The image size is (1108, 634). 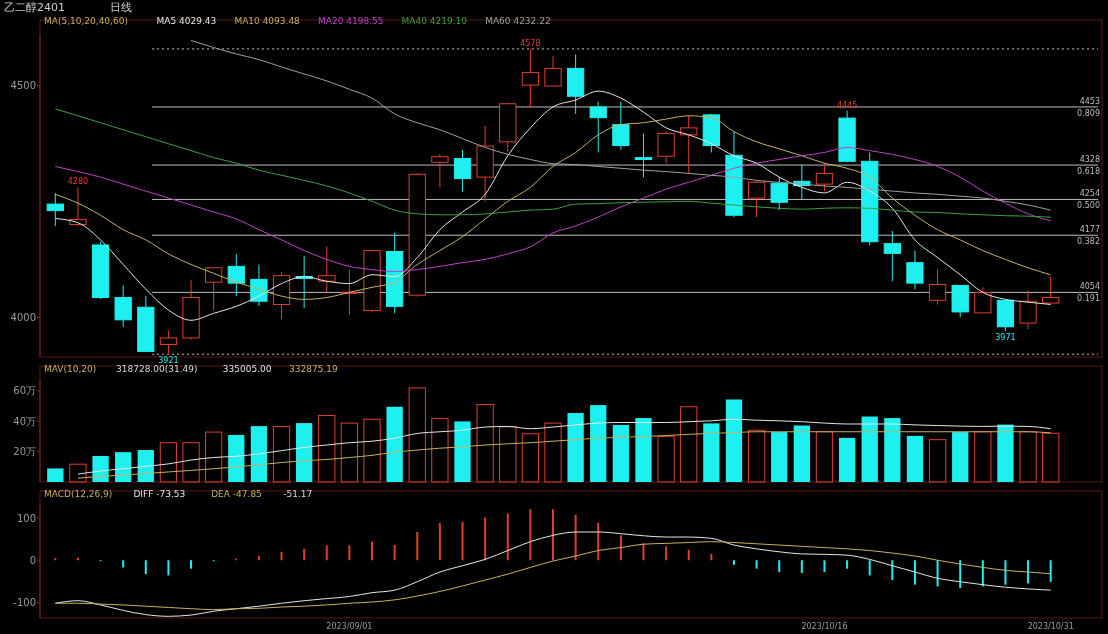 What do you see at coordinates (186, 21) in the screenshot?
I see `text: MA5 4029.43` at bounding box center [186, 21].